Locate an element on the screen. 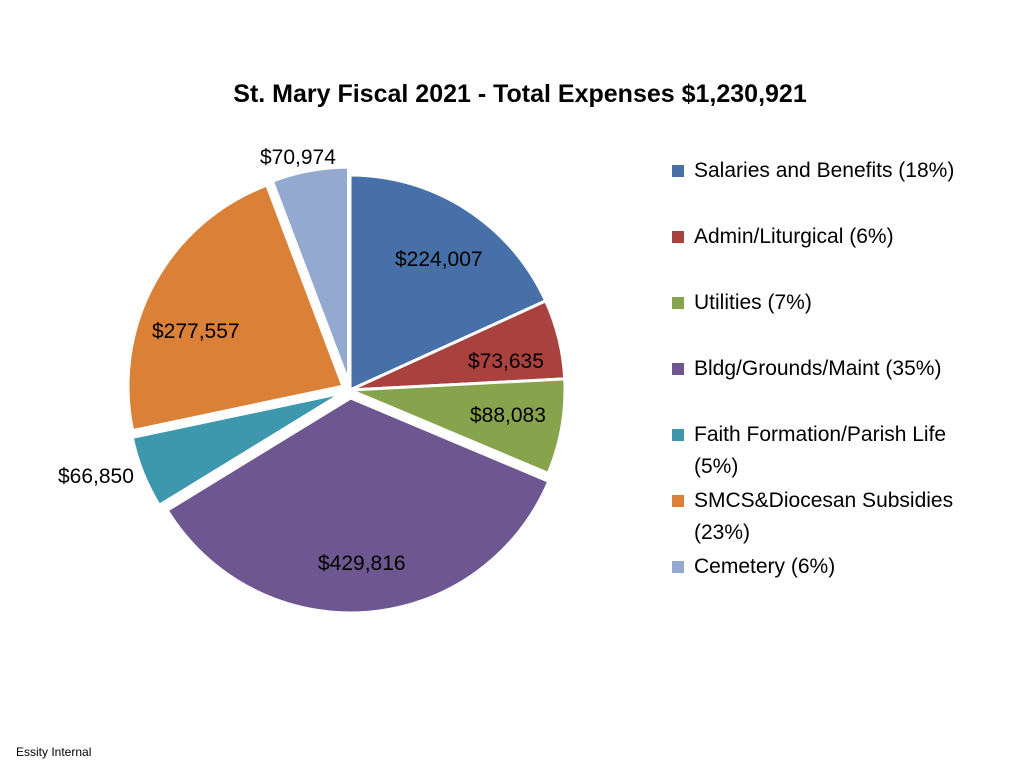 This screenshot has width=1024, height=768. pie-slice-cemetery is located at coordinates (310, 274).